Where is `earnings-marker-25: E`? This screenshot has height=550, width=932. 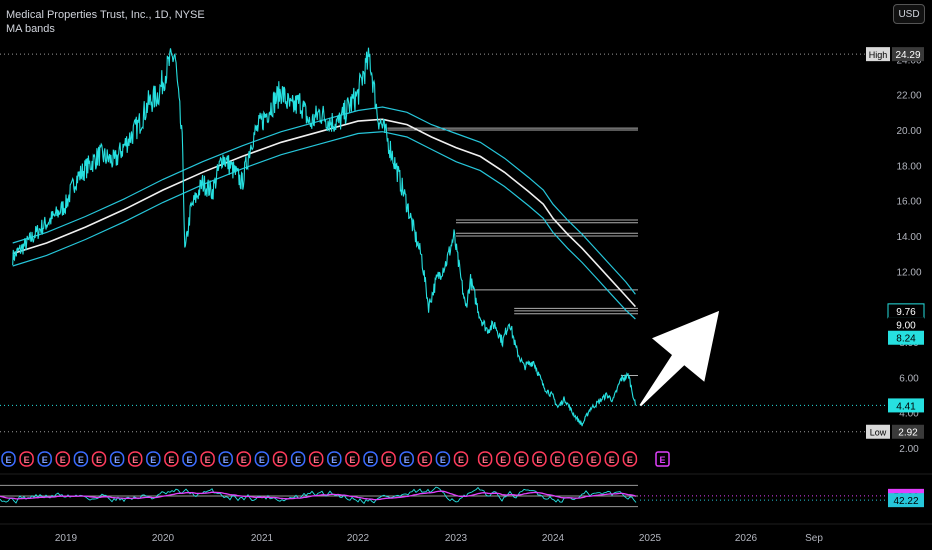 earnings-marker-25: E is located at coordinates (461, 459).